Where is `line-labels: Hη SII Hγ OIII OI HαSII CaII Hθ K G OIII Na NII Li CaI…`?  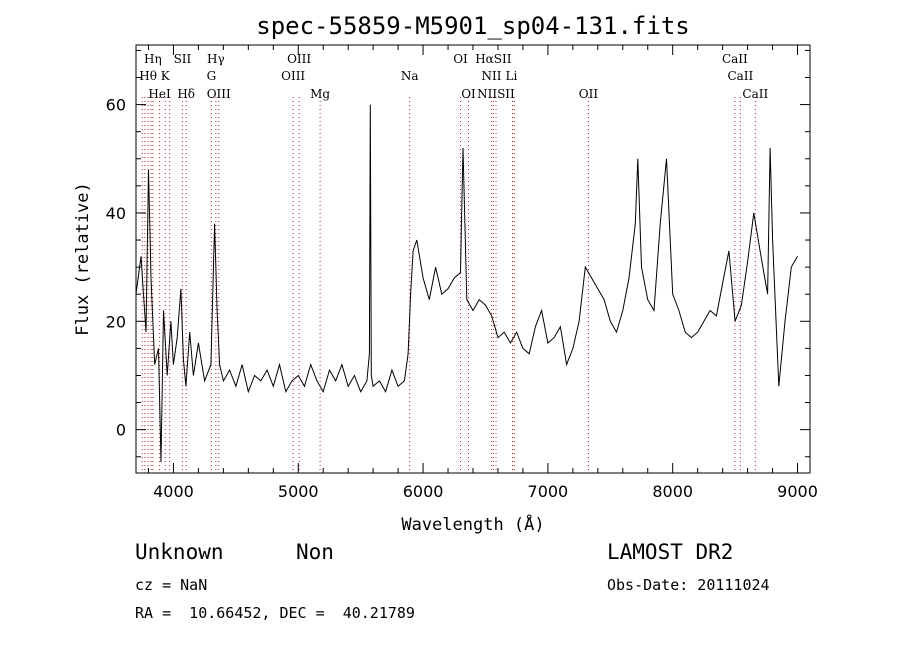
line-labels: Hη SII Hγ OIII OI HαSII CaII Hθ K G OIII Na NII Li CaI… is located at coordinates (453, 76).